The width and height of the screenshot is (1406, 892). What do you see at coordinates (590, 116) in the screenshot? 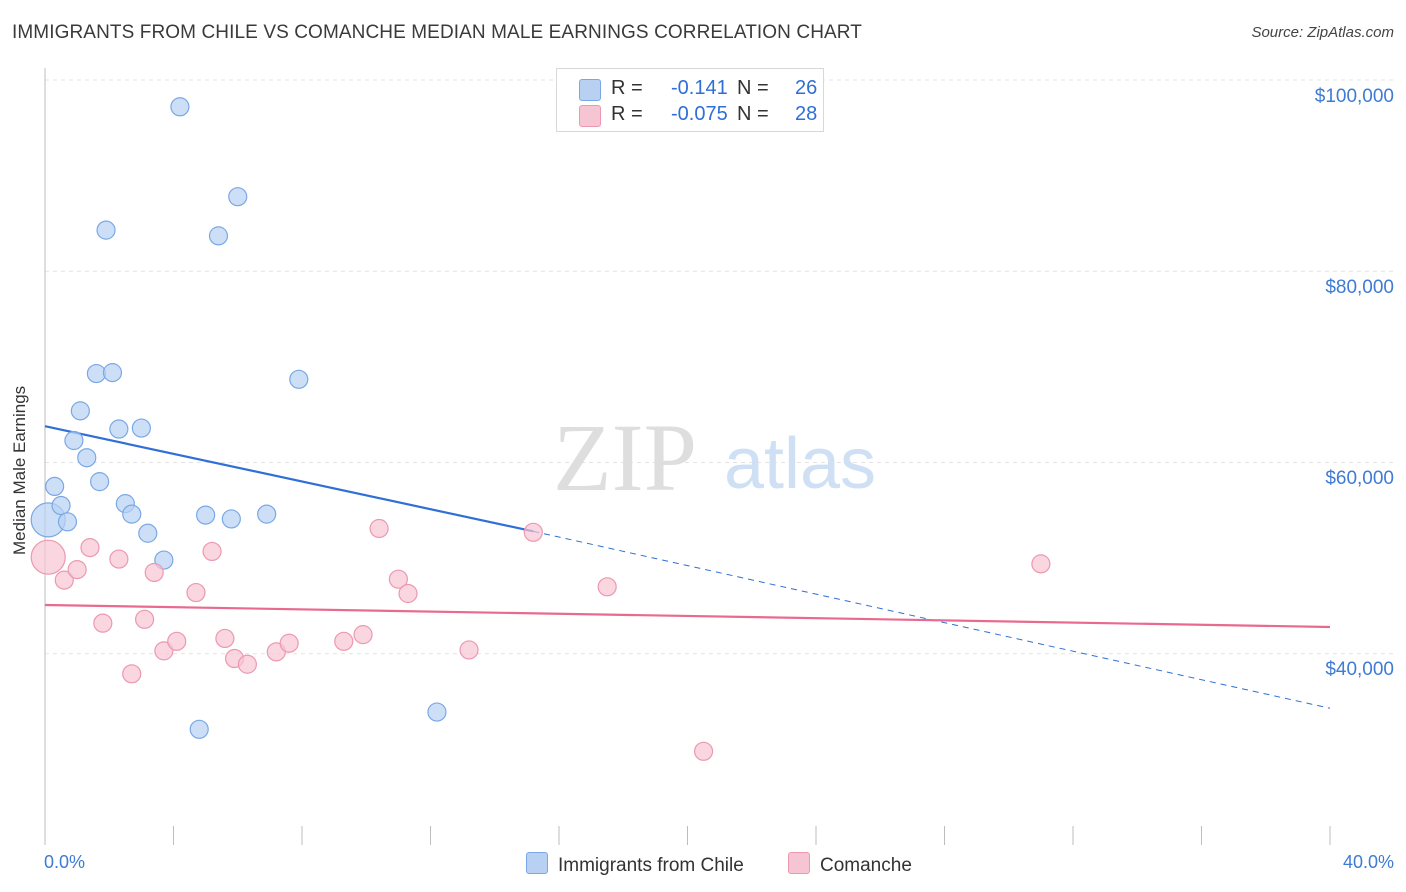
I see `comanche-swatch` at bounding box center [590, 116].